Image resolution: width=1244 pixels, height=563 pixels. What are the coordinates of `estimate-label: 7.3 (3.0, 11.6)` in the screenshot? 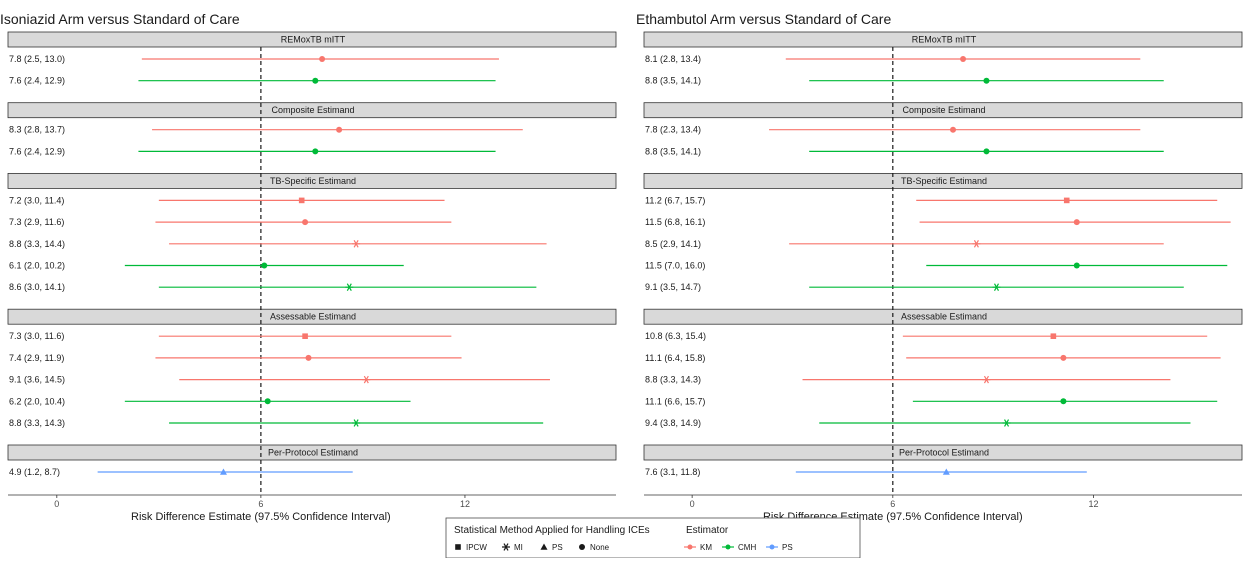 It's located at (36, 336).